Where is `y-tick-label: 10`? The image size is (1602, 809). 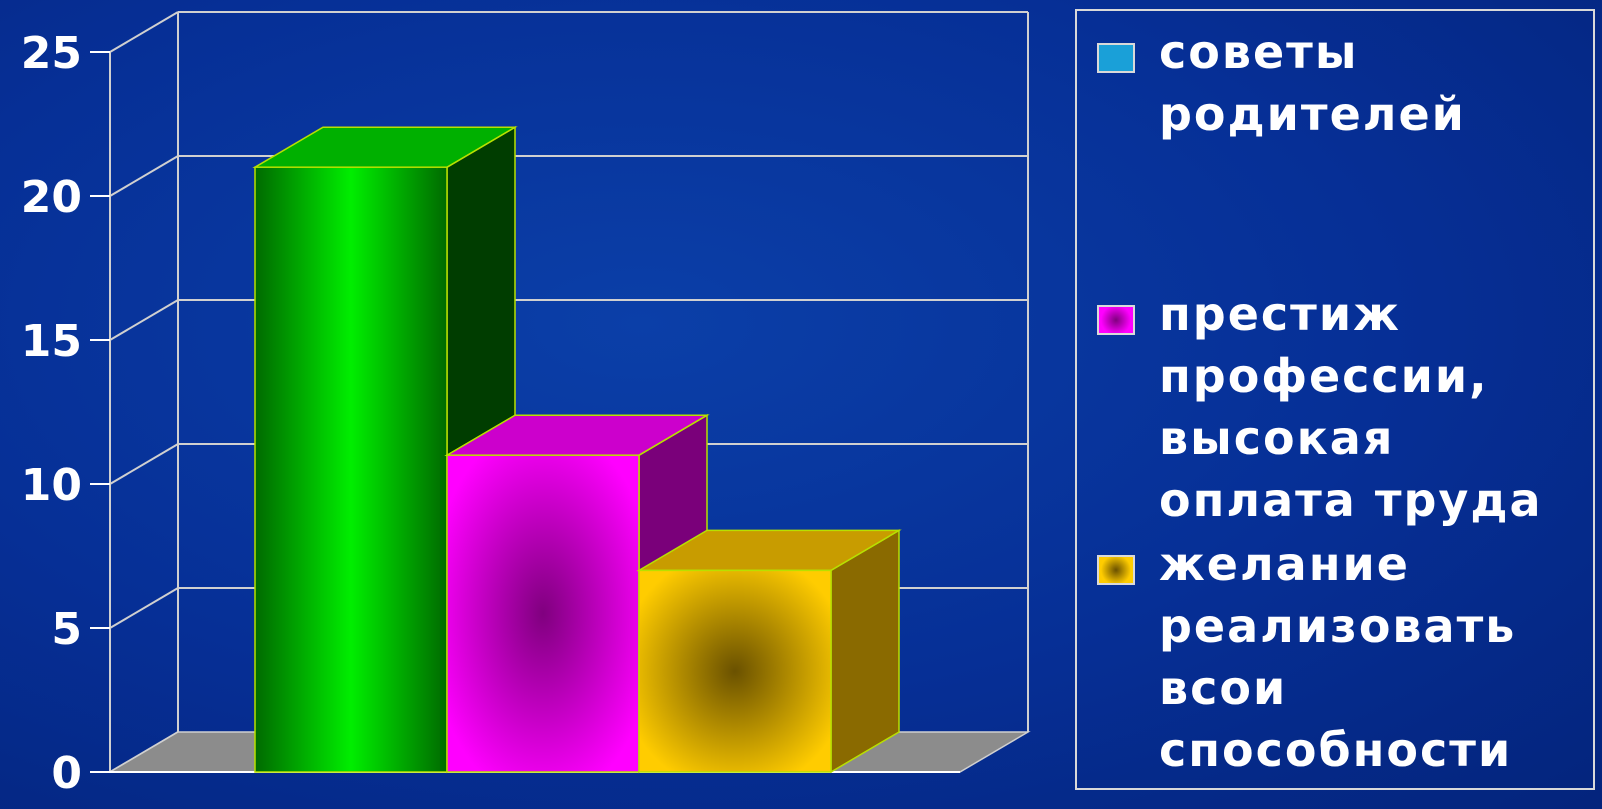
y-tick-label: 10 is located at coordinates (51, 485).